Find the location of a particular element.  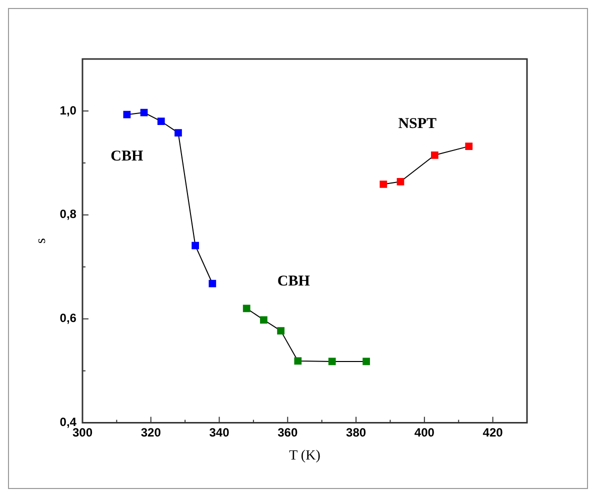

x-axis-title: T (K) is located at coordinates (305, 456).